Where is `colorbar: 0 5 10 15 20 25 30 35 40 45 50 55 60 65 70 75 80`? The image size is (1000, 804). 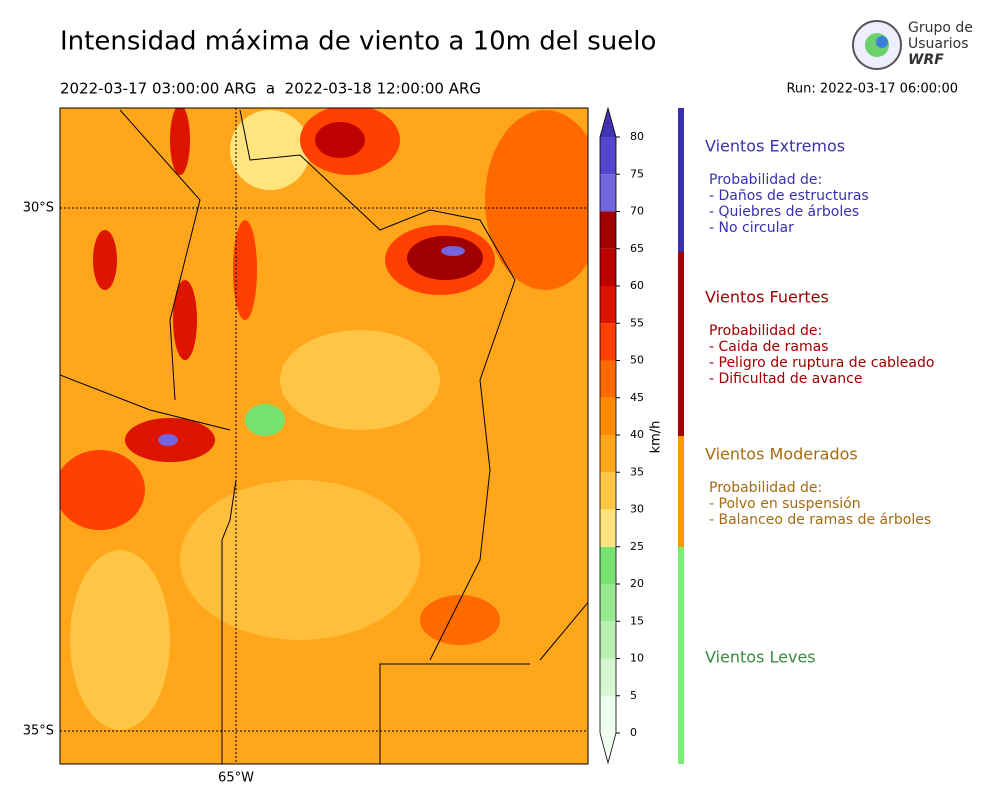
colorbar: 0 5 10 15 20 25 30 35 40 45 50 55 60 65 70 75 80 is located at coordinates (621, 435).